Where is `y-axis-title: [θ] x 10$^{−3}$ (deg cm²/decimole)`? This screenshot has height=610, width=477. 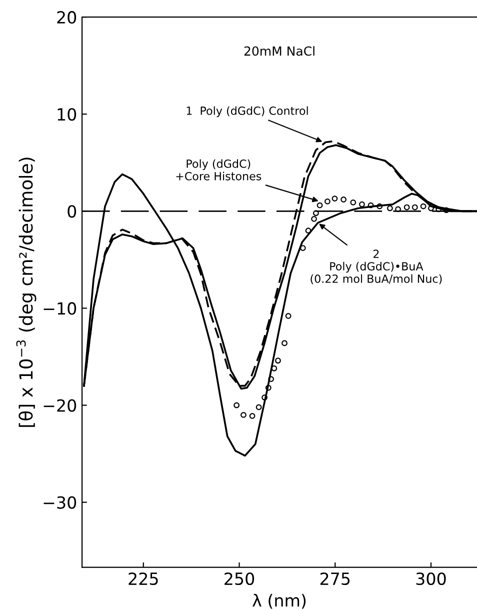 y-axis-title: [θ] x 10$^{−3}$ (deg cm²/decimole) is located at coordinates (26, 292).